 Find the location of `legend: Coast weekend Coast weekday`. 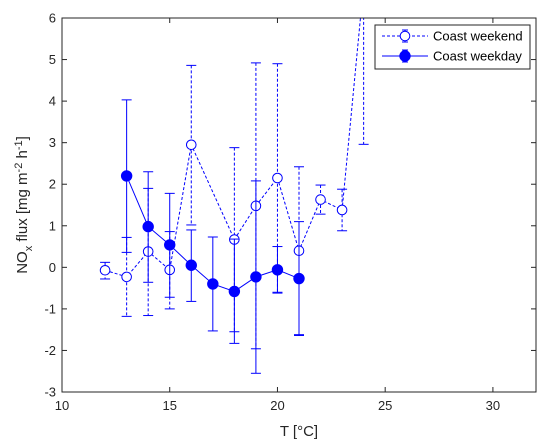

legend: Coast weekend Coast weekday is located at coordinates (452, 47).